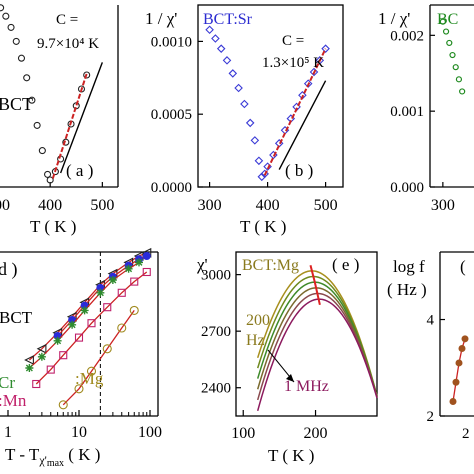  Describe the element at coordinates (16, 104) in the screenshot. I see `panel-a-sample-label: BCT` at that location.